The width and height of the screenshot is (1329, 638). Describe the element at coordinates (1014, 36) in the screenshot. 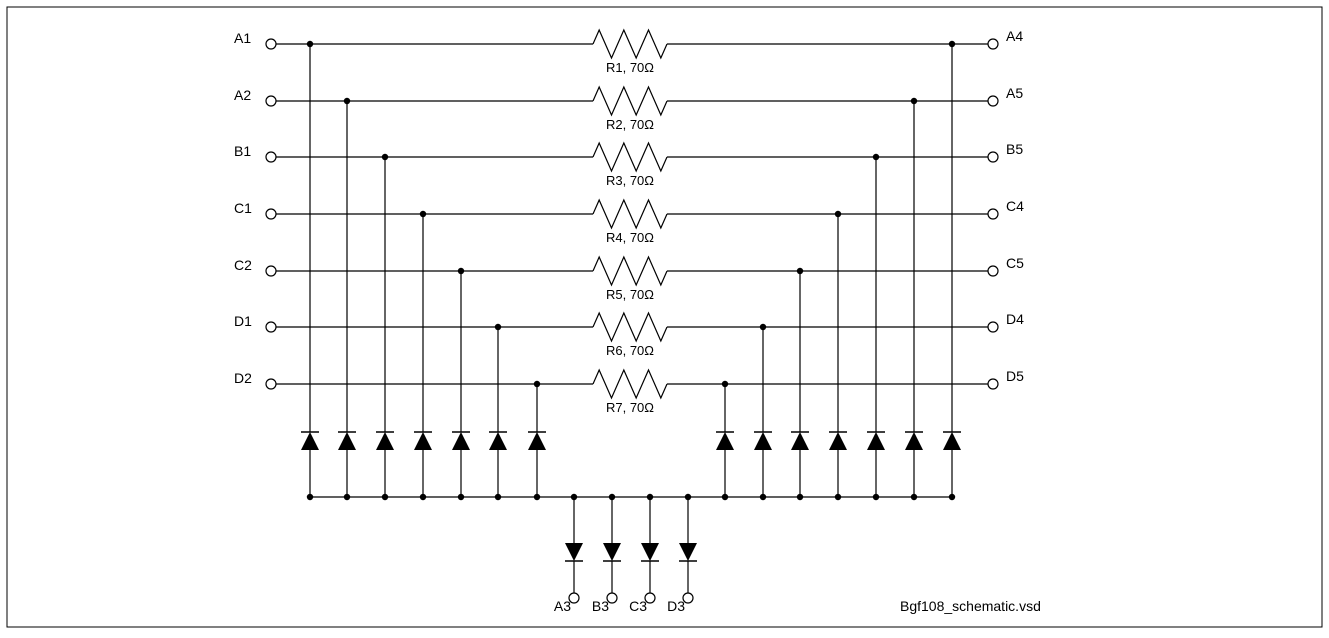

I see `pin-label-right: A4` at that location.